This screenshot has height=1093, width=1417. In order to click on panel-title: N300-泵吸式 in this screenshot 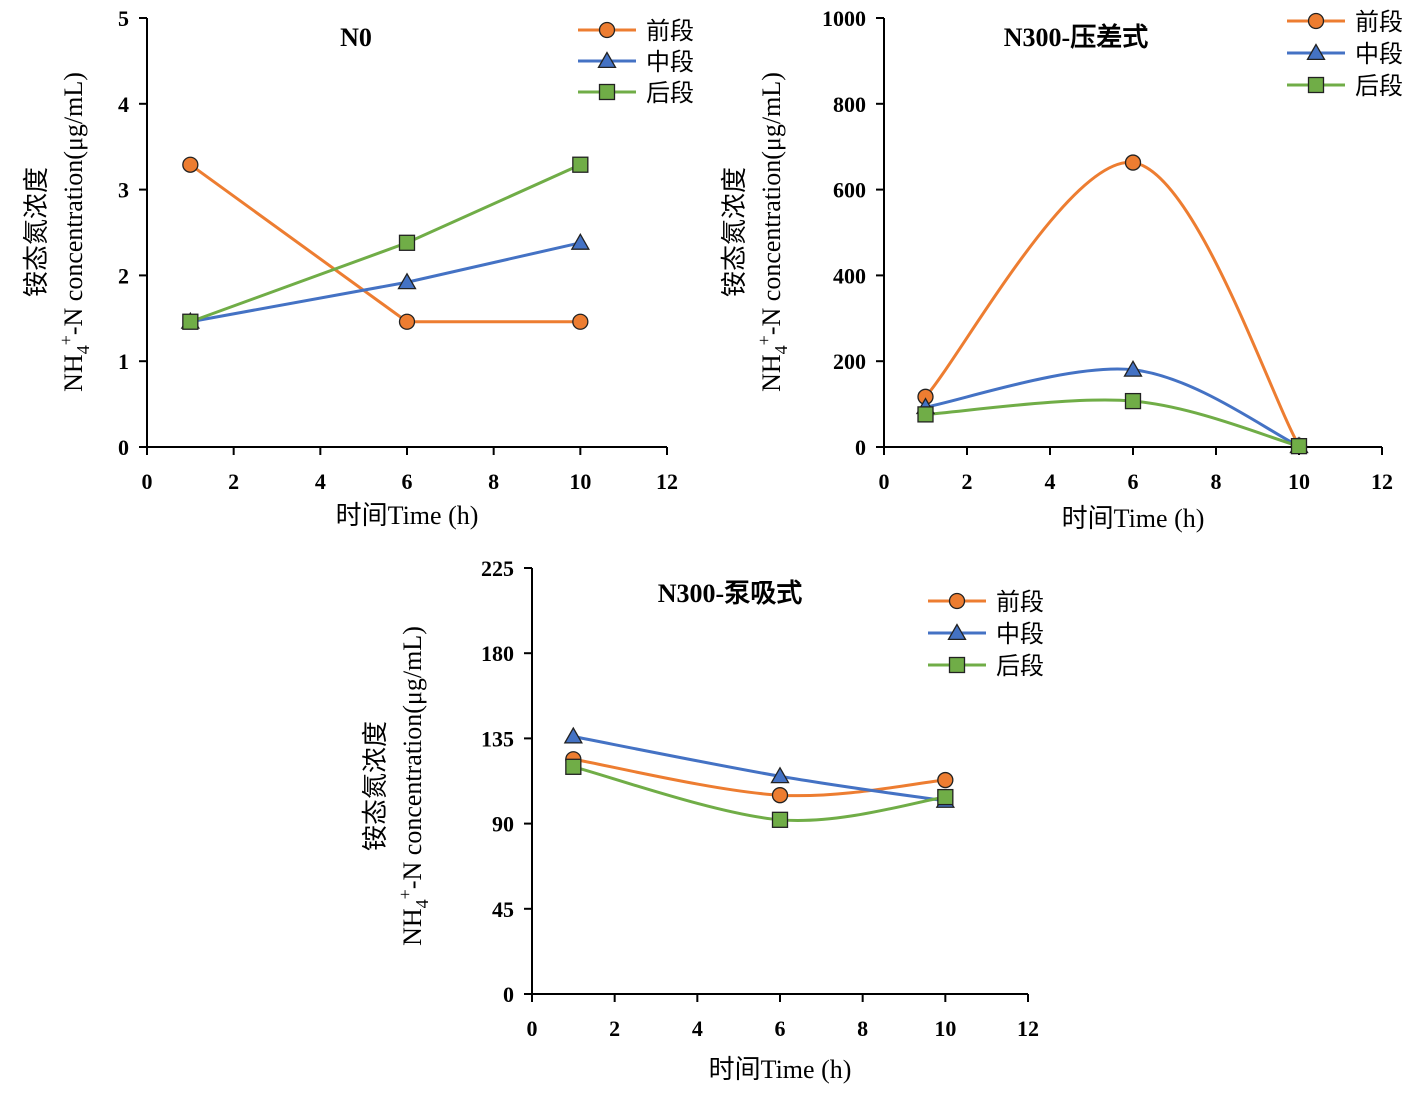, I will do `click(730, 593)`.